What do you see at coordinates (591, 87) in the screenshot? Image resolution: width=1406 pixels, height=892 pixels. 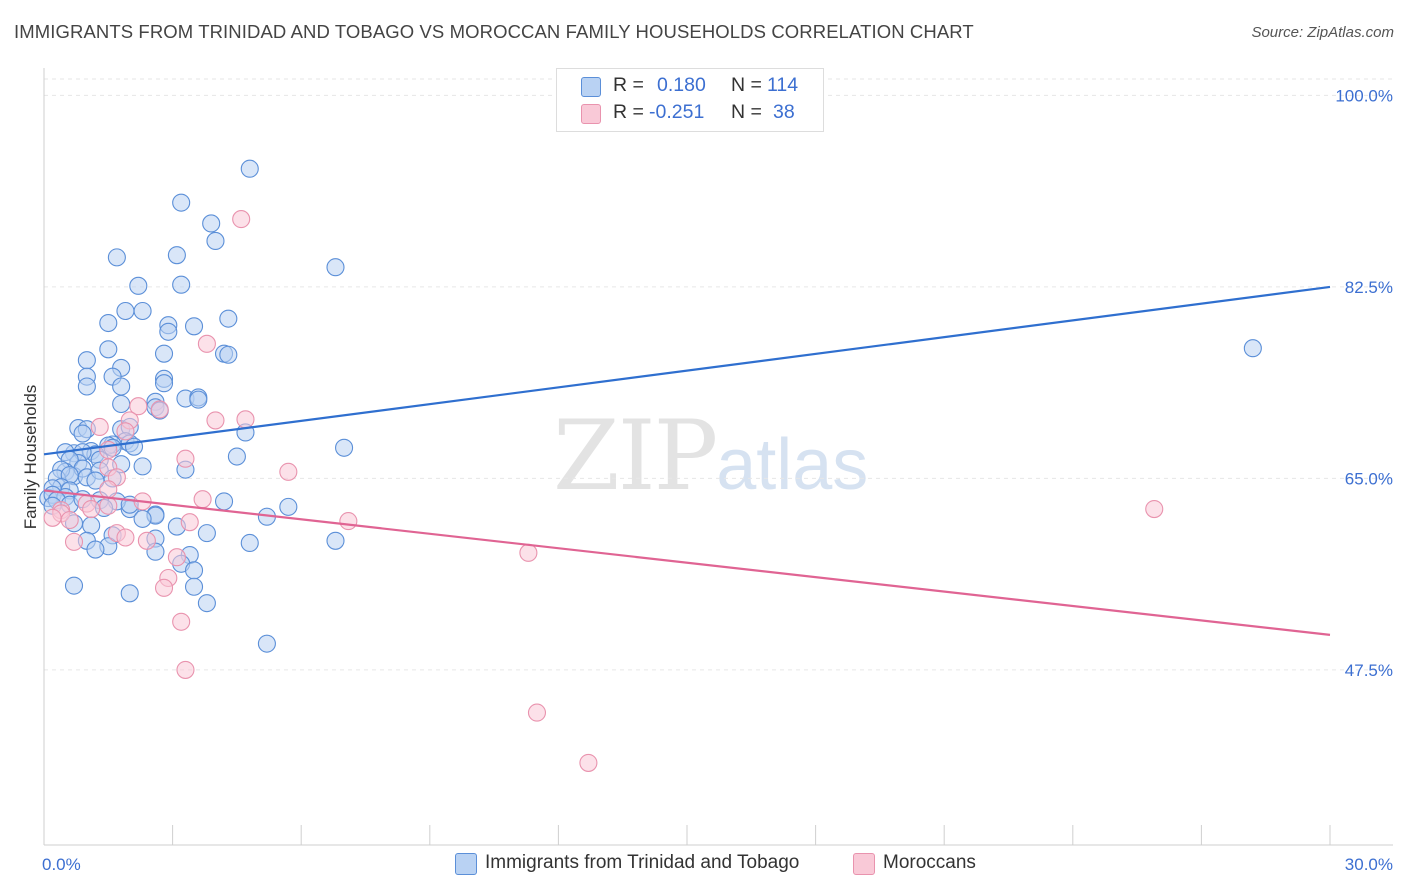 I see `legend-swatch-blue` at bounding box center [591, 87].